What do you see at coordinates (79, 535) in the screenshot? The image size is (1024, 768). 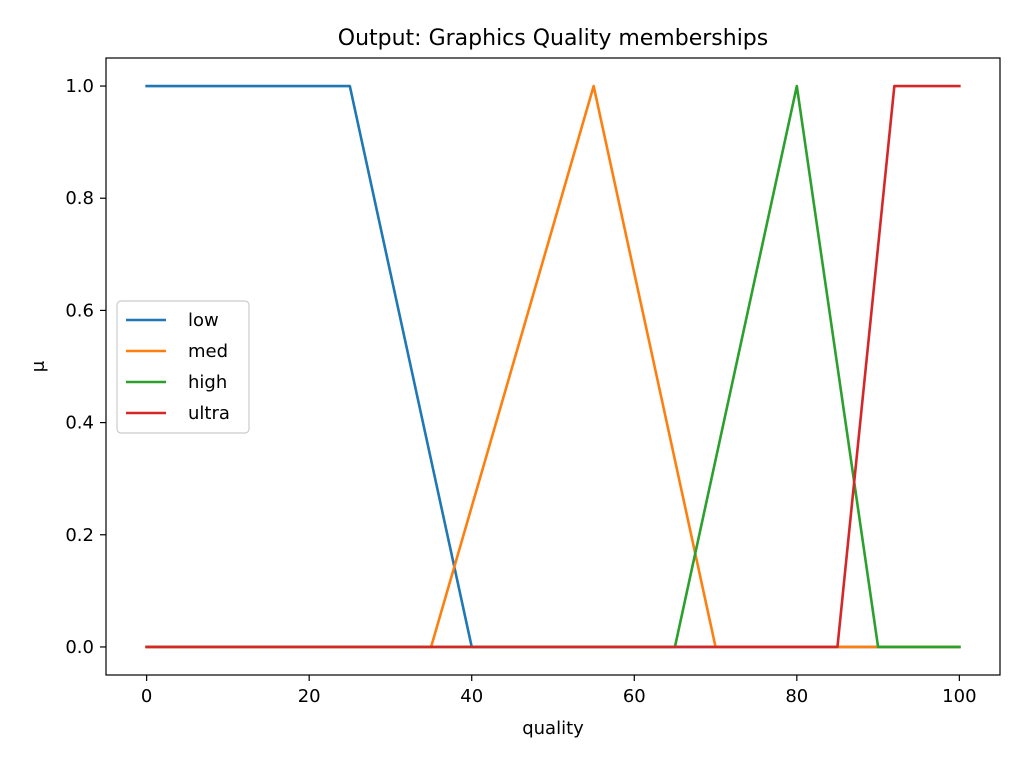 I see `y-tick-label: 0.2` at bounding box center [79, 535].